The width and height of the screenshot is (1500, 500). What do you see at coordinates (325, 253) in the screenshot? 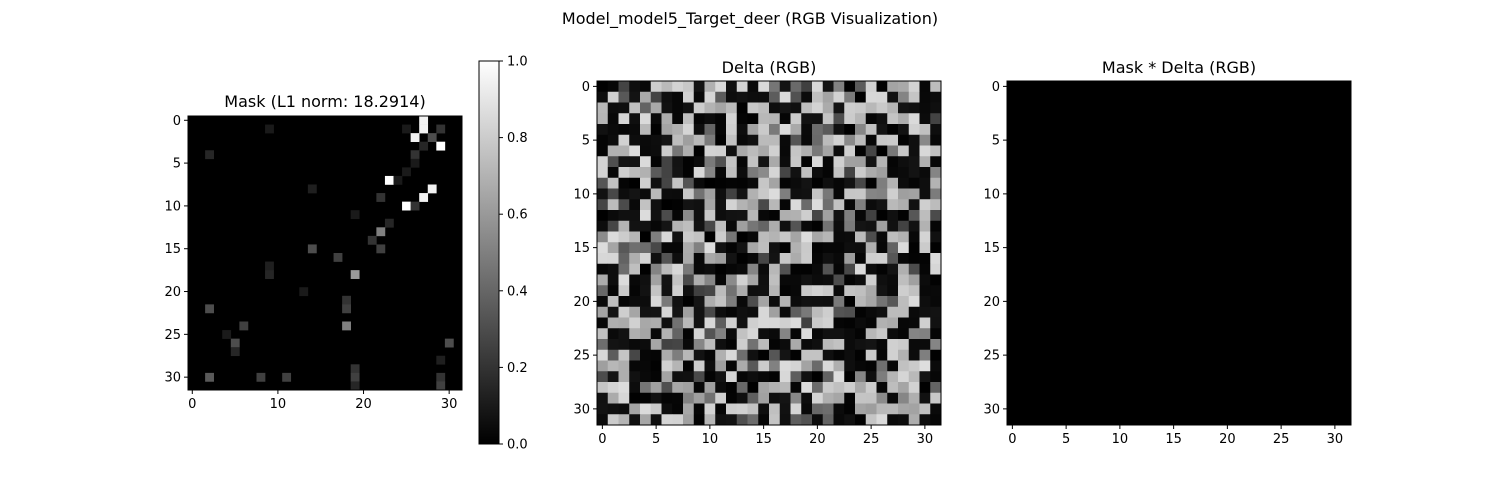
I see `mask-heatmap` at bounding box center [325, 253].